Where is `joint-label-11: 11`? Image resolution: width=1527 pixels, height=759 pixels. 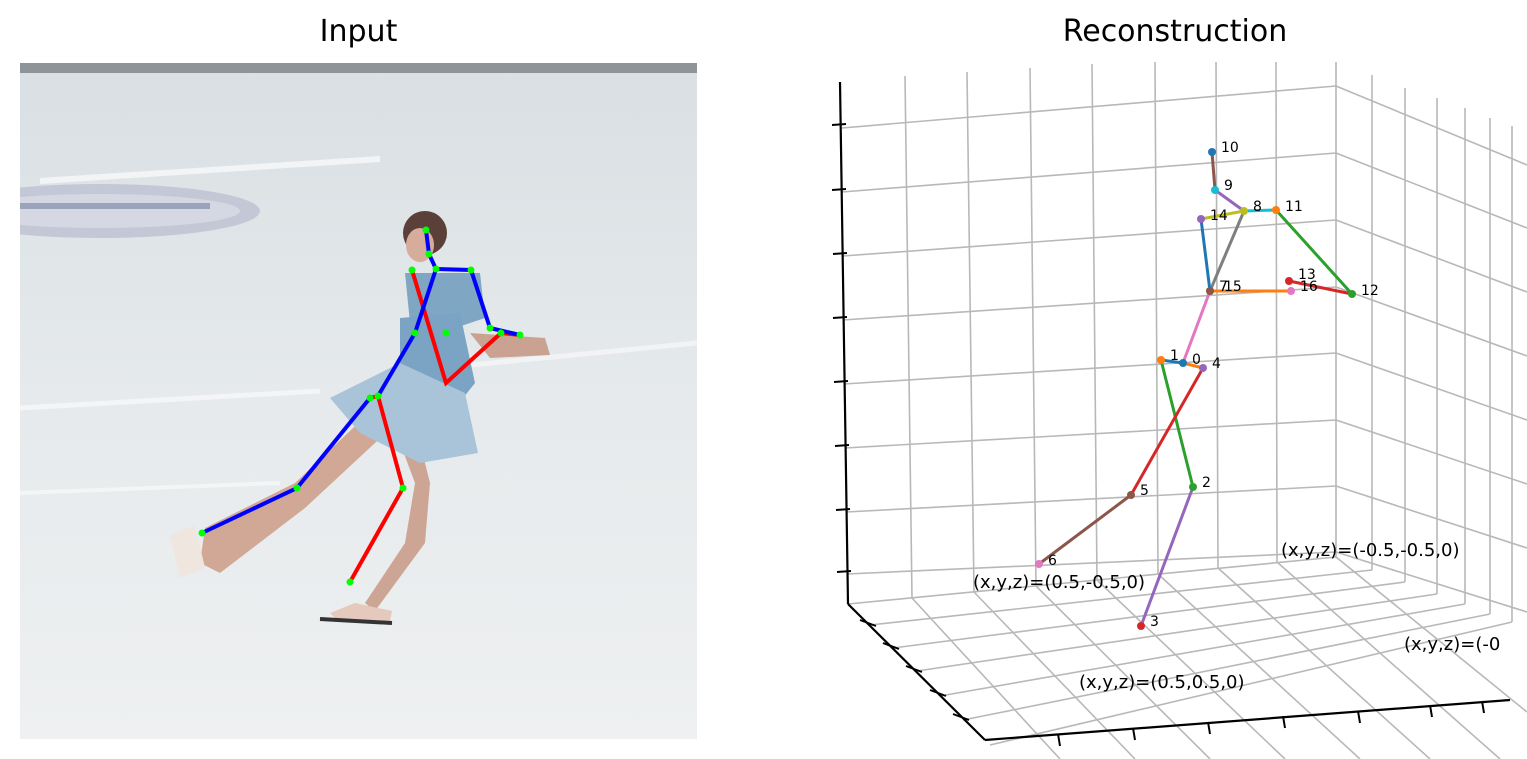 joint-label-11: 11 is located at coordinates (1294, 207).